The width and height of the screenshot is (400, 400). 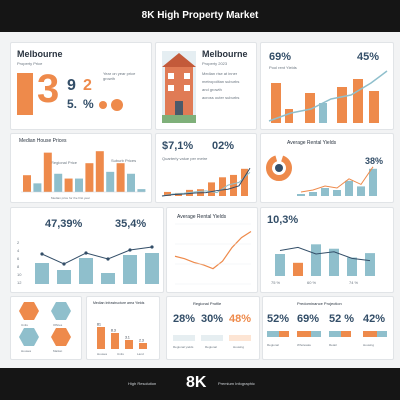 I want to click on icon-label-1: Units, so click(x=24, y=325).